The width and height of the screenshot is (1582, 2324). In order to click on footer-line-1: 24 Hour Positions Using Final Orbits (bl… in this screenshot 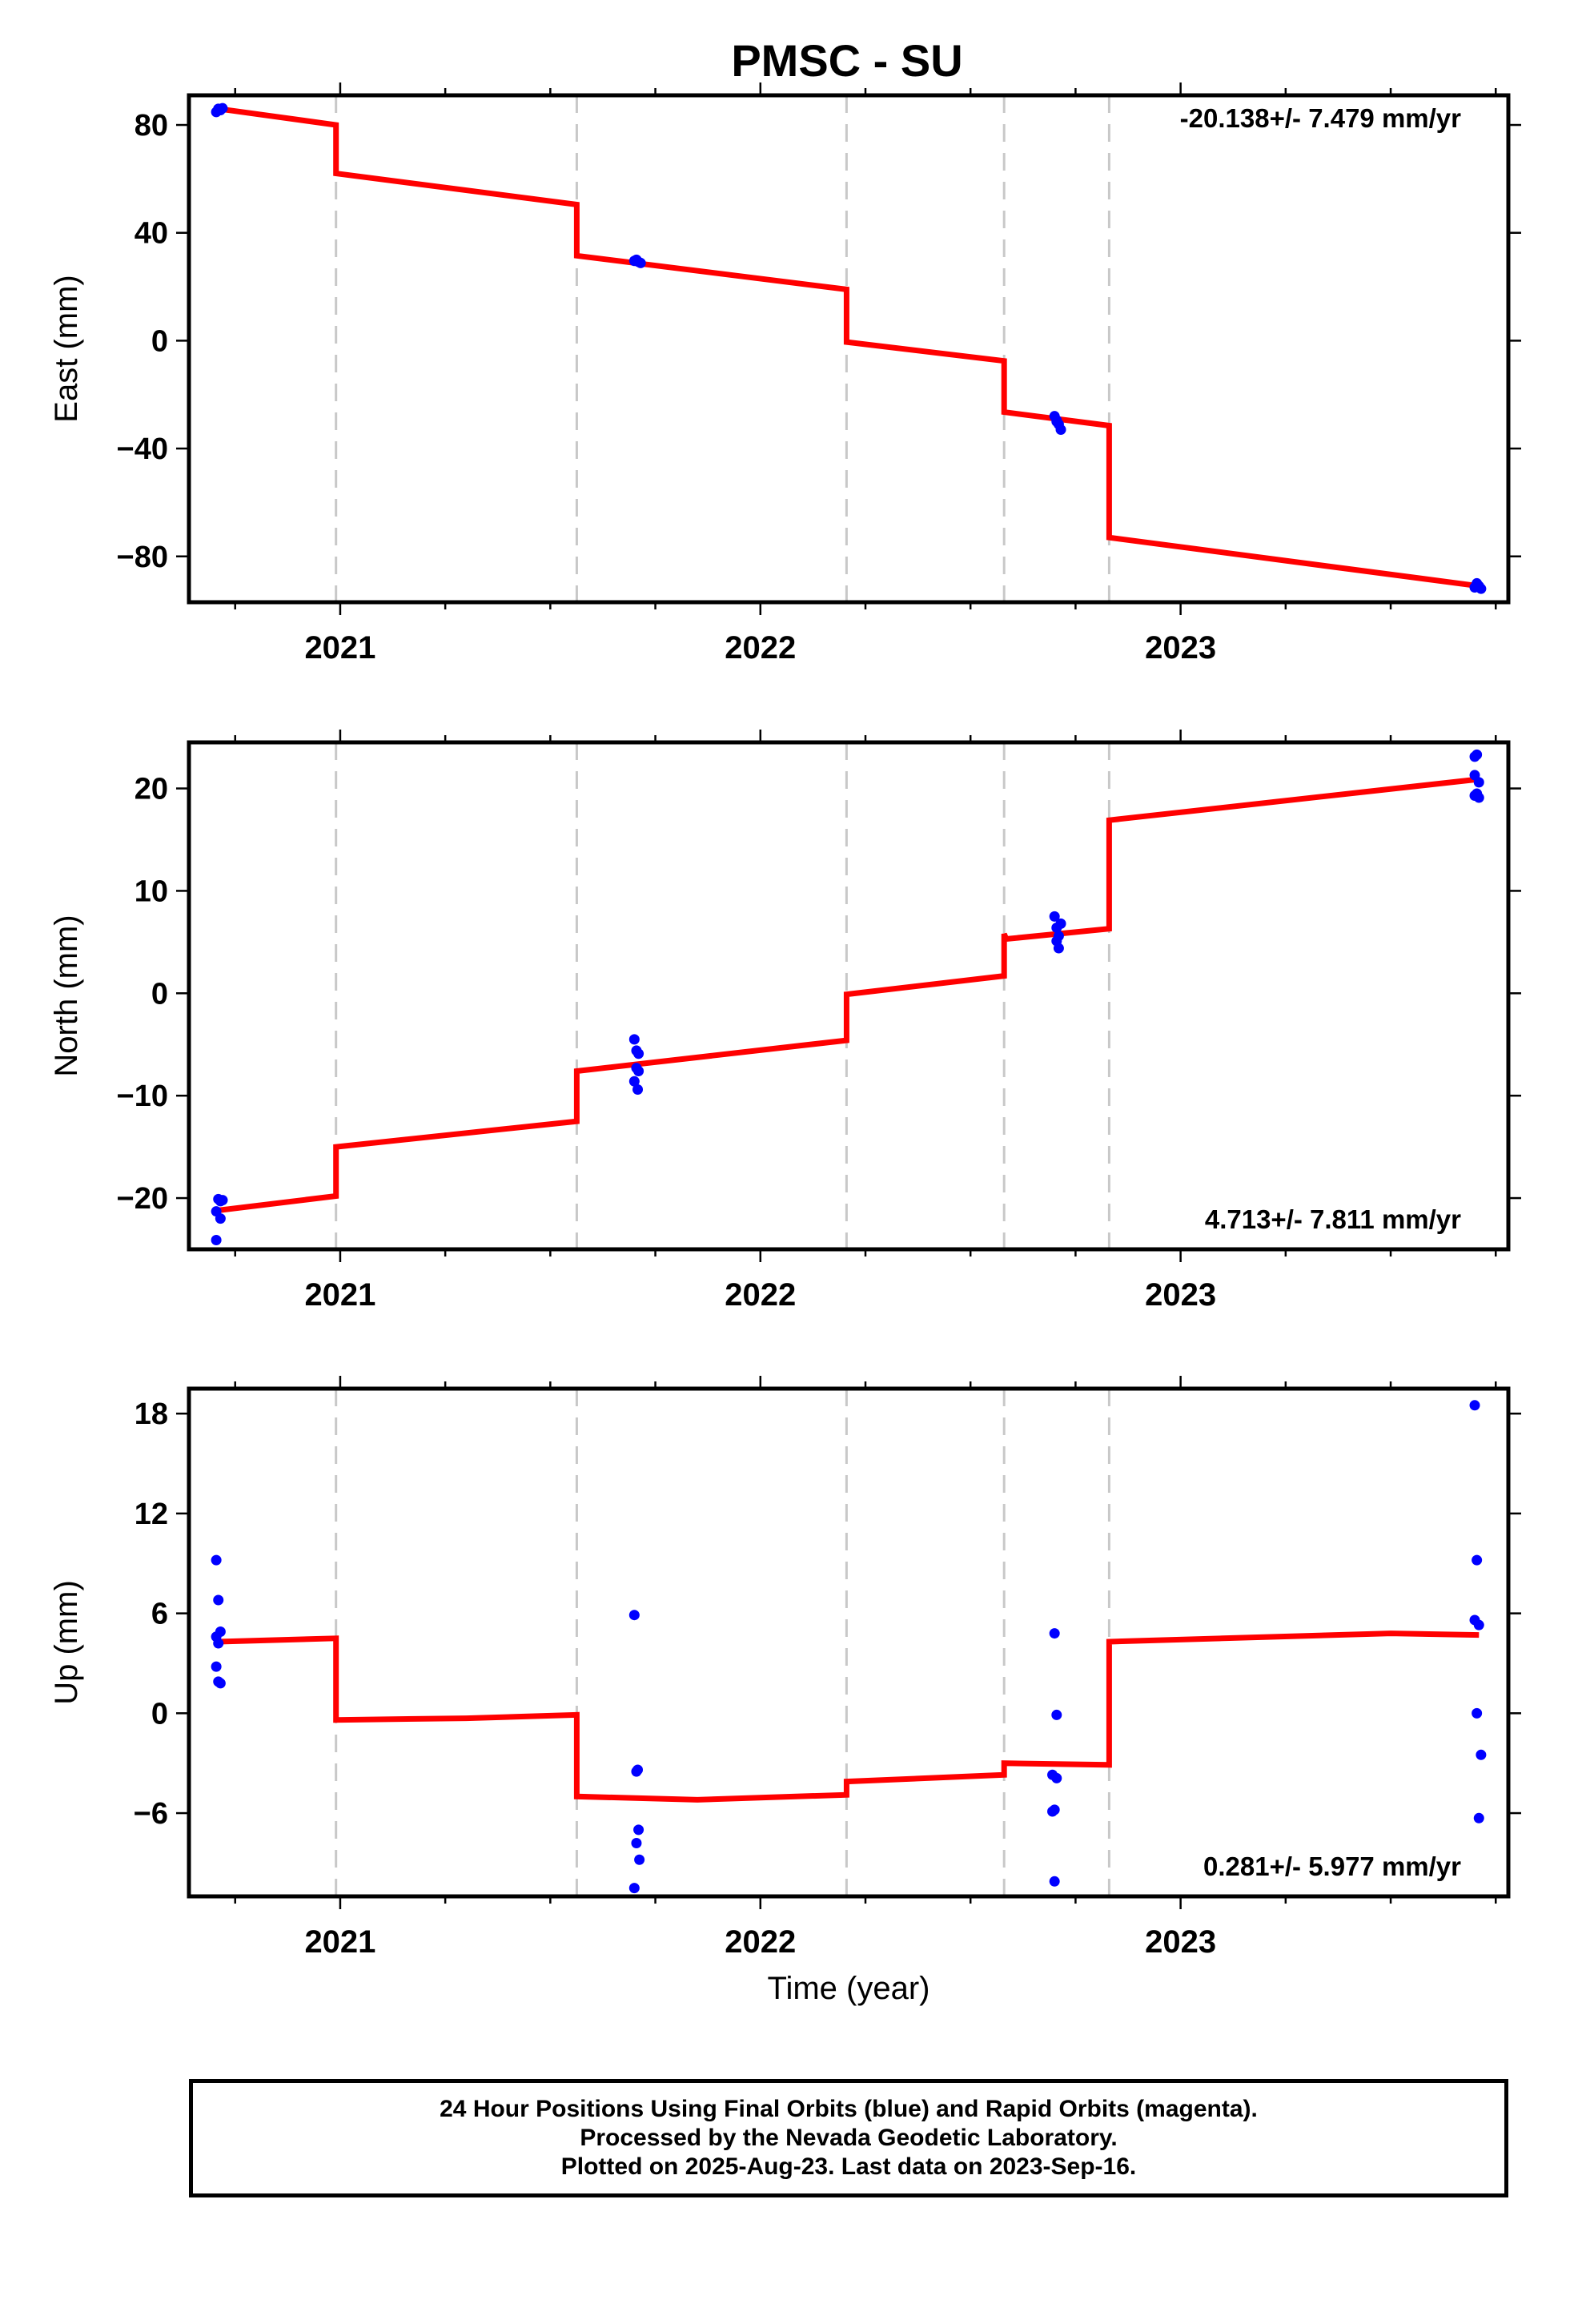, I will do `click(849, 2109)`.